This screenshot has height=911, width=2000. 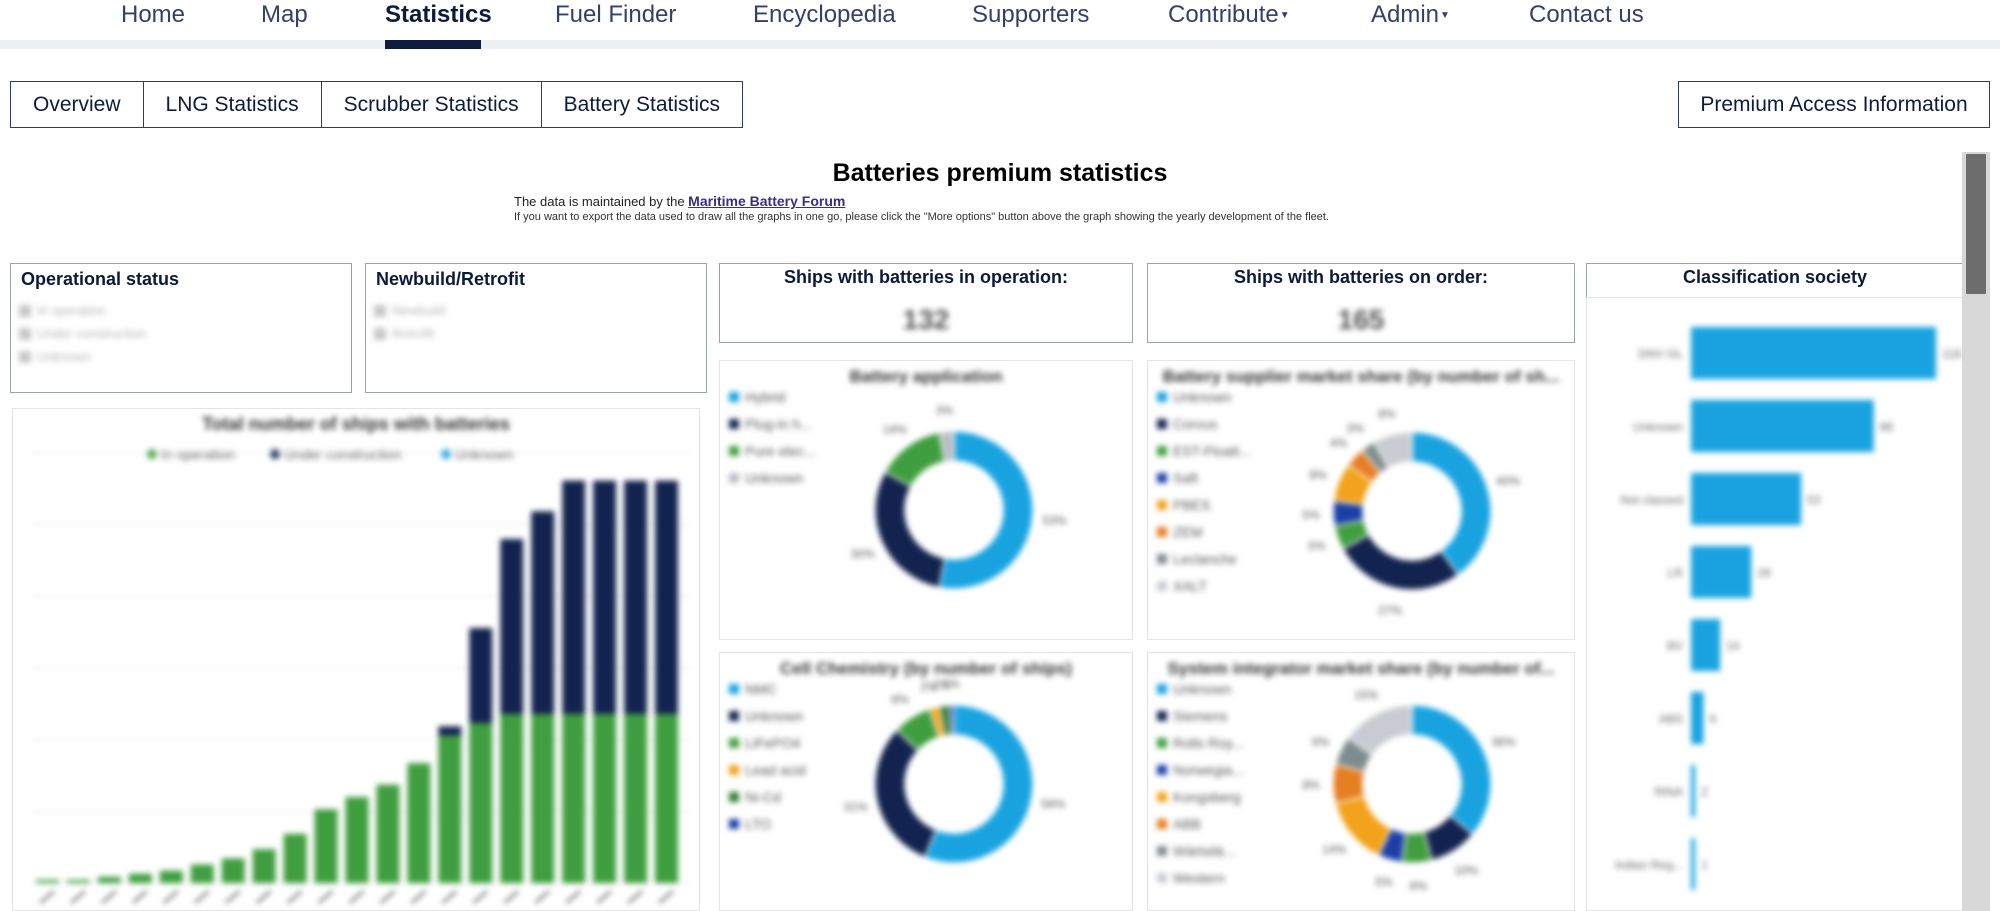 I want to click on tab-battery-statistics: Battery Statistics, so click(x=642, y=104).